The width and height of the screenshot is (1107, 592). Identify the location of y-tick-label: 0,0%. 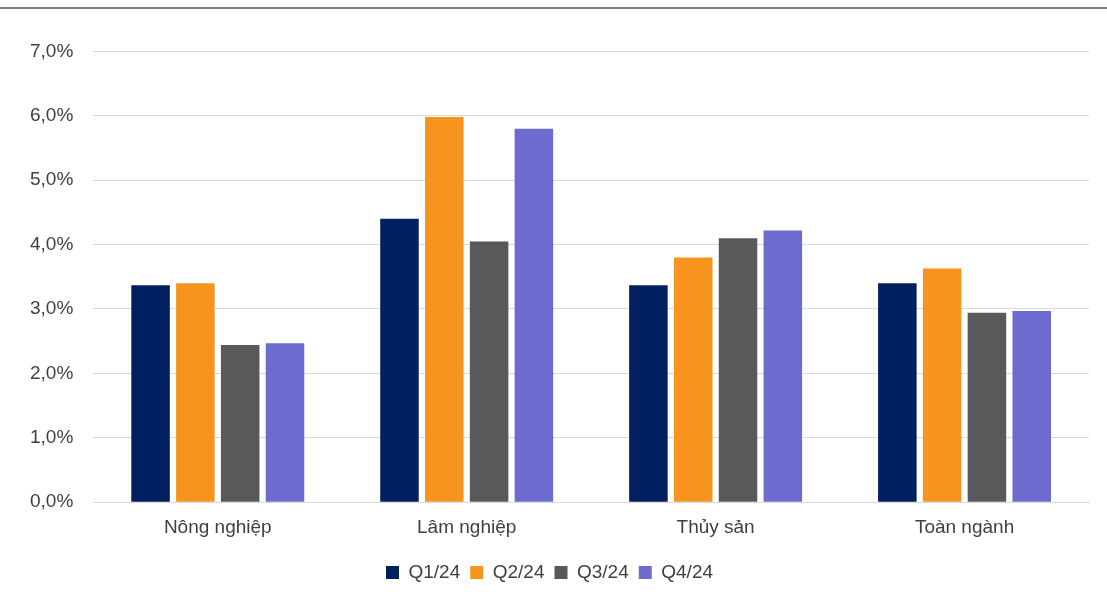
(51, 501).